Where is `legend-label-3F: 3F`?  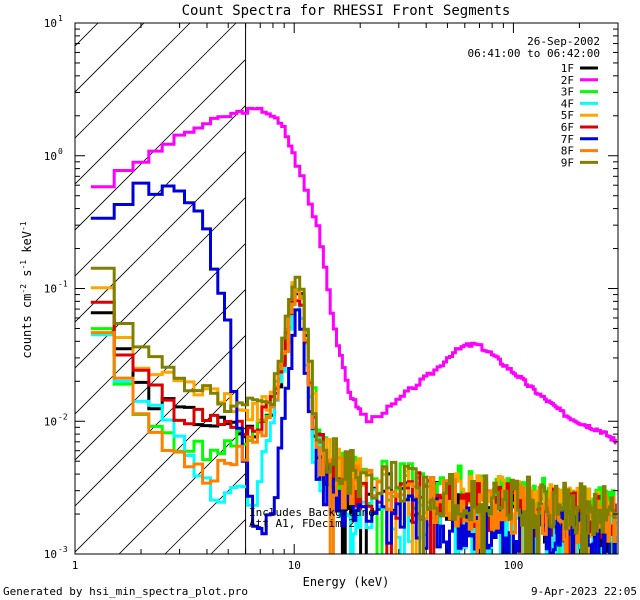 legend-label-3F: 3F is located at coordinates (567, 92).